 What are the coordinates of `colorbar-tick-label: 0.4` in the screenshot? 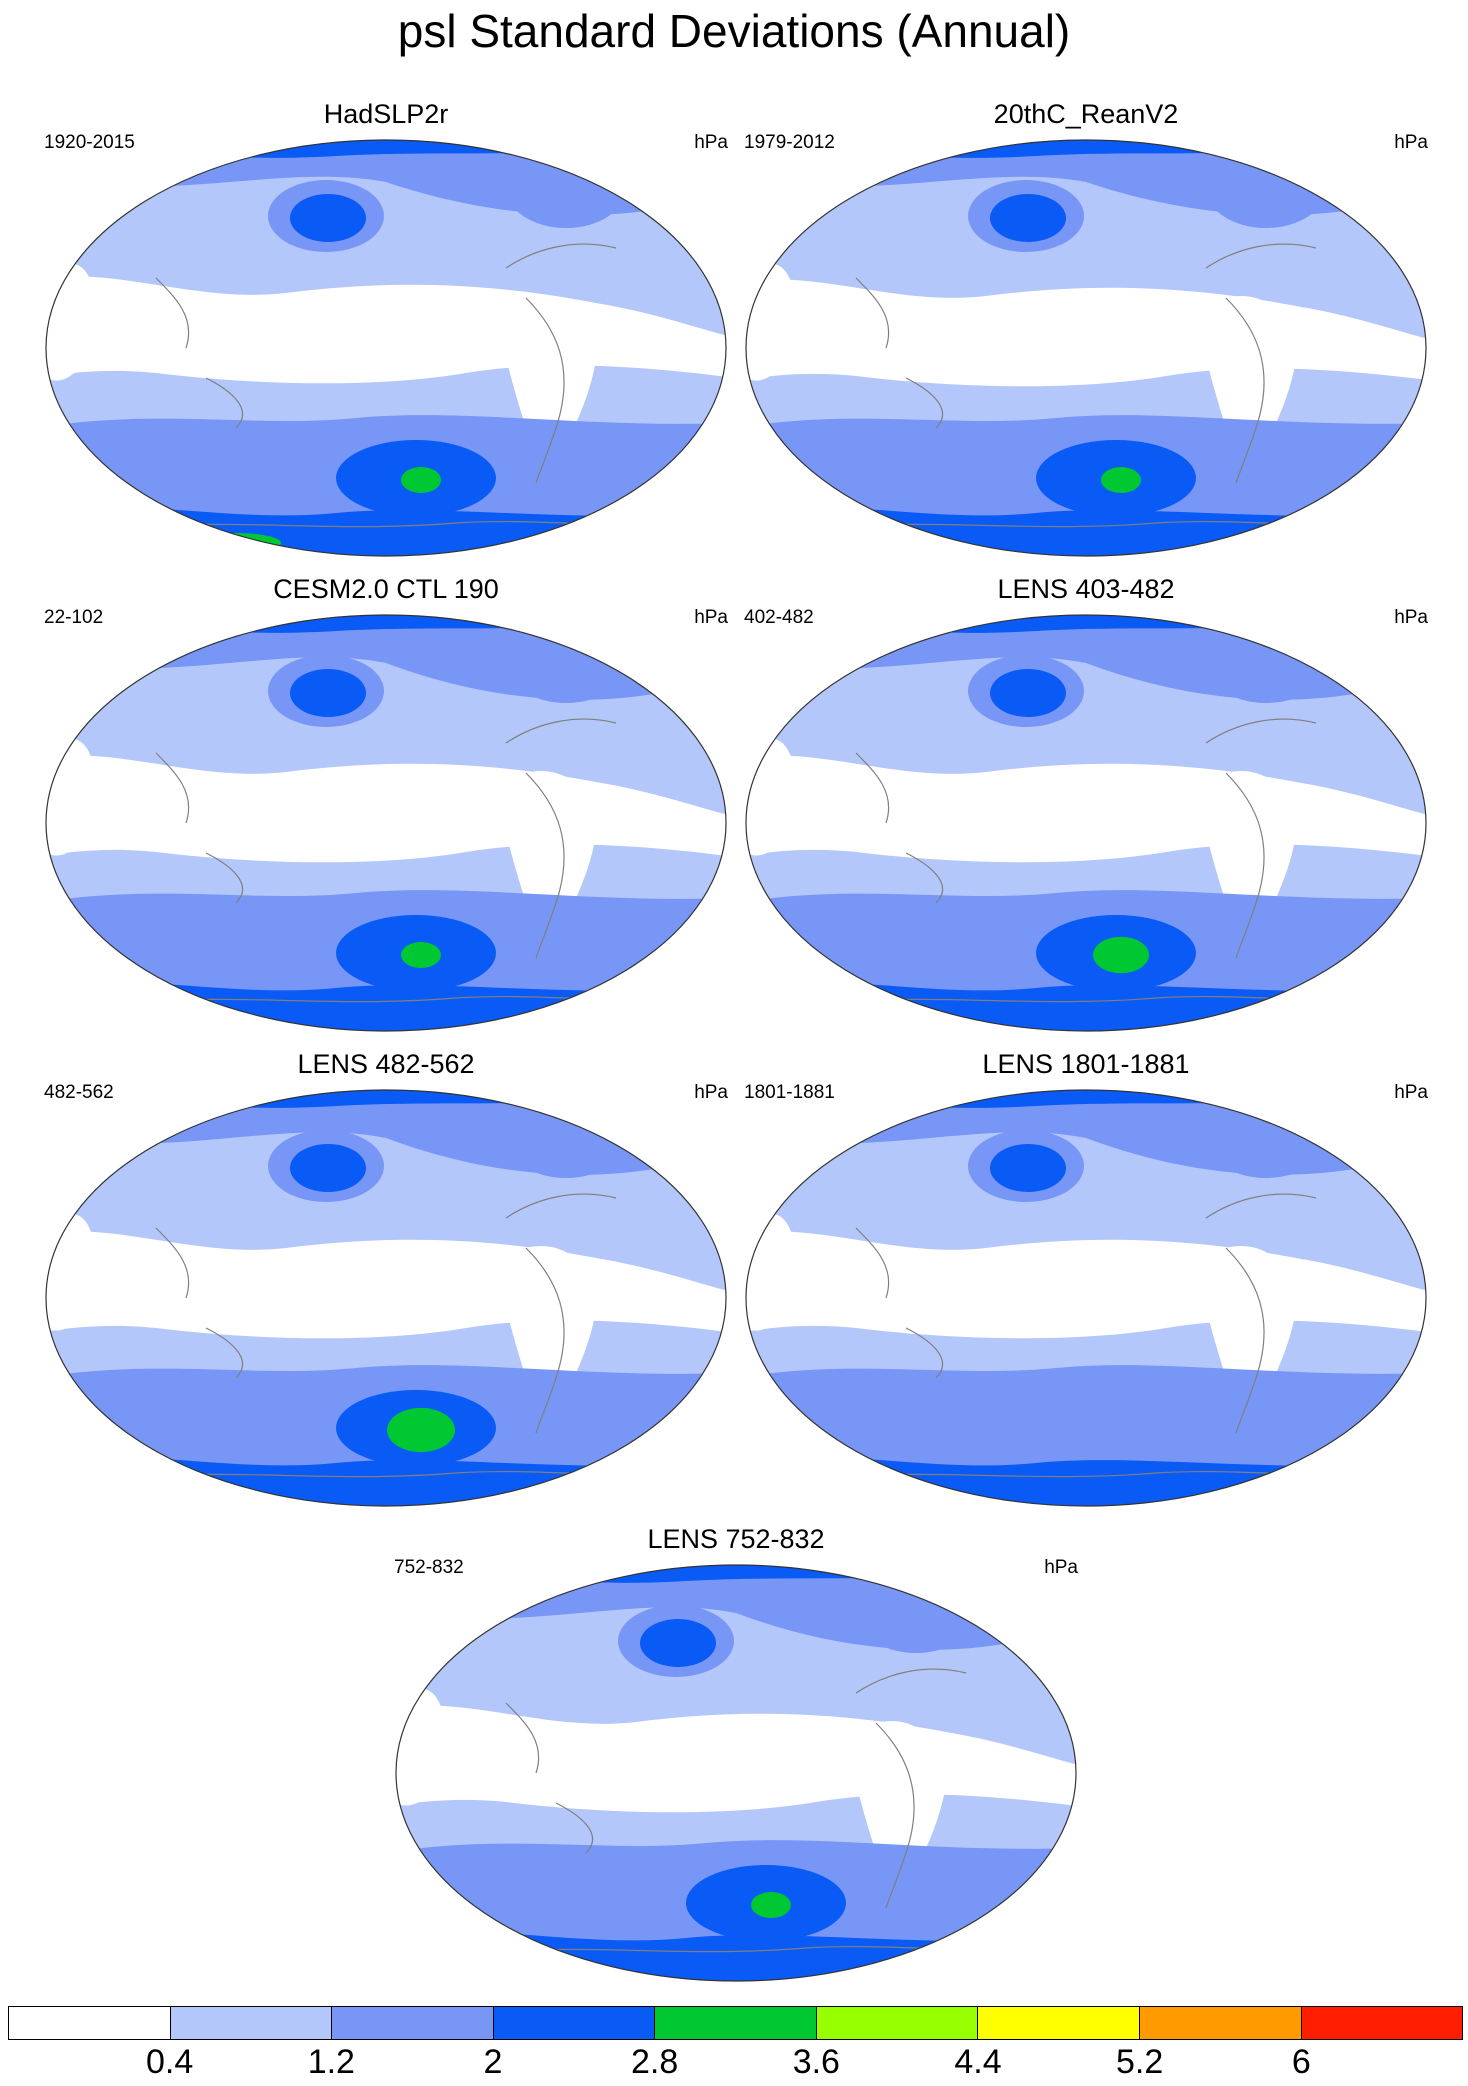 It's located at (170, 2062).